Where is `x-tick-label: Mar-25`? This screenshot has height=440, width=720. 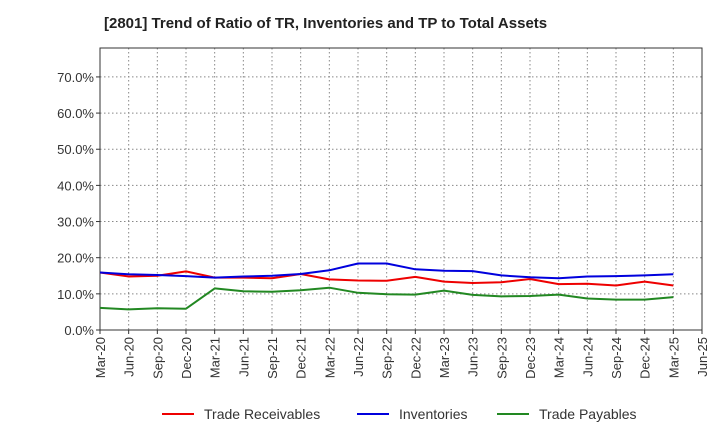
x-tick-label: Mar-25 is located at coordinates (673, 357).